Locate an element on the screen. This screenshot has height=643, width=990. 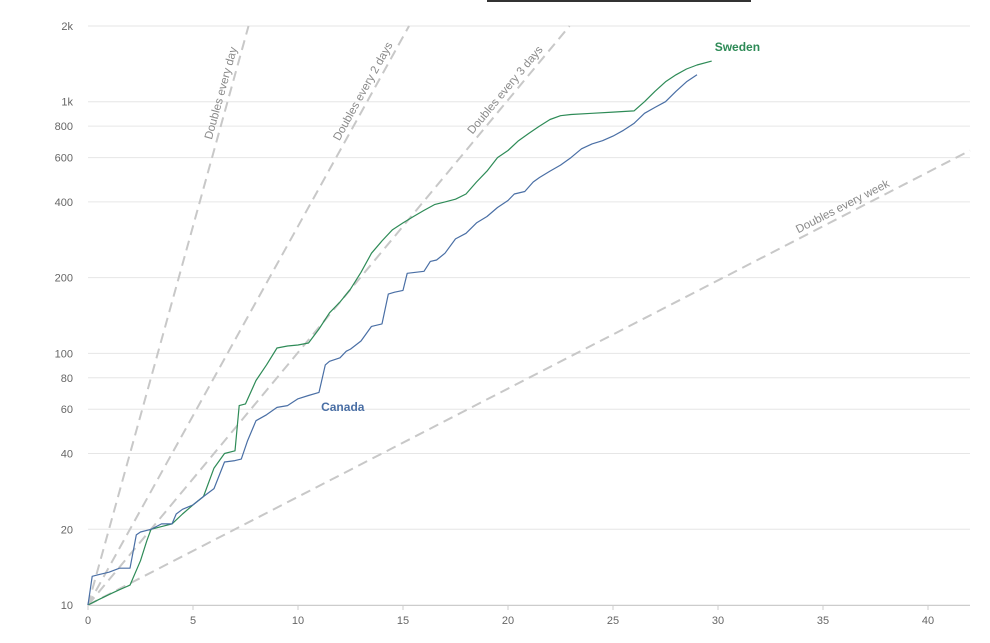
y-tick-label: 2k is located at coordinates (67, 27).